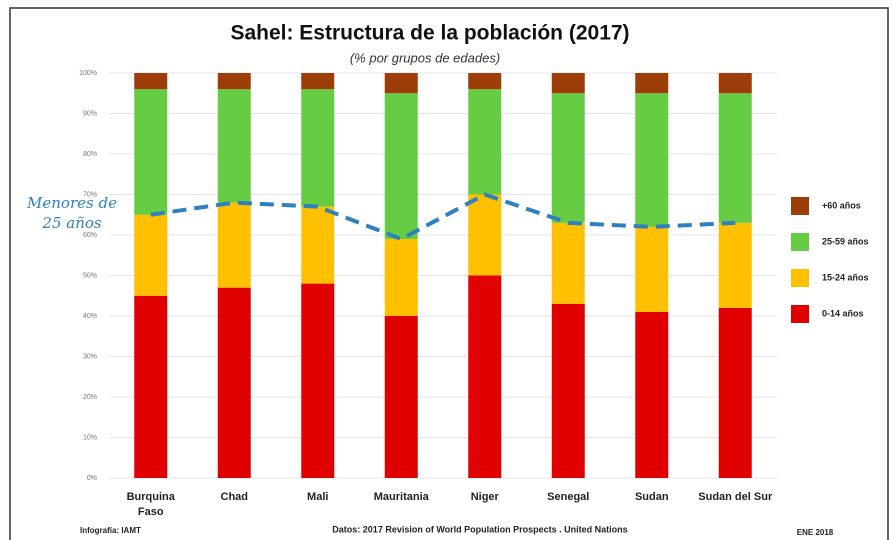 This screenshot has width=892, height=540. I want to click on legend-label: 25-59 años, so click(845, 241).